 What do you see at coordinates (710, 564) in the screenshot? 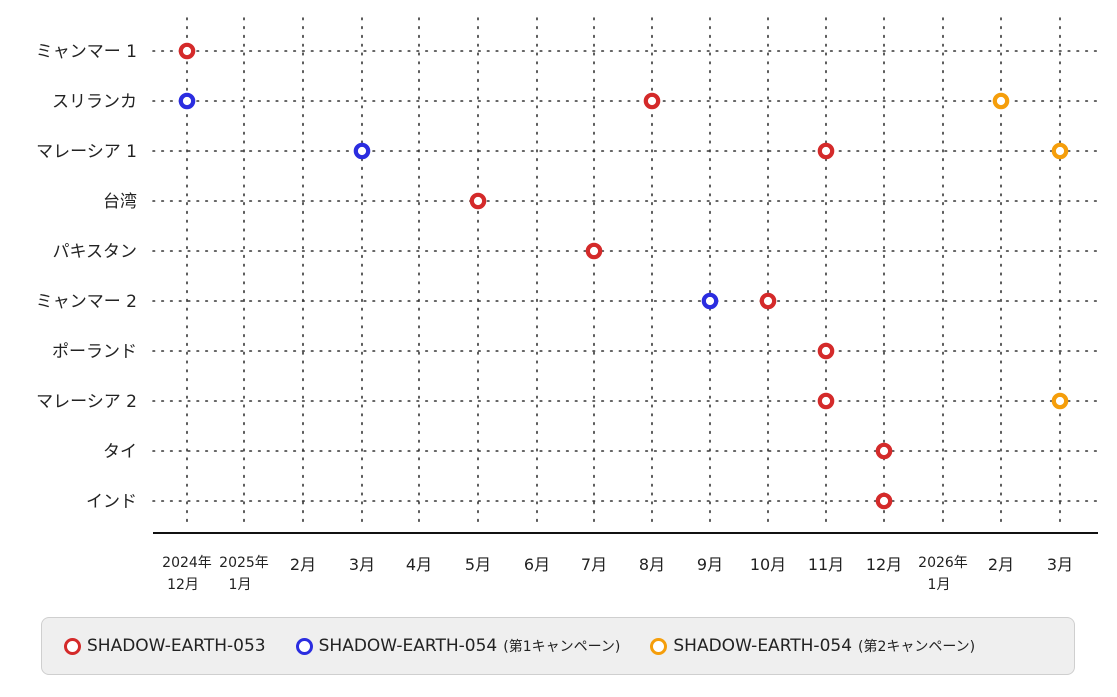
I see `x-tick-label: 9月` at bounding box center [710, 564].